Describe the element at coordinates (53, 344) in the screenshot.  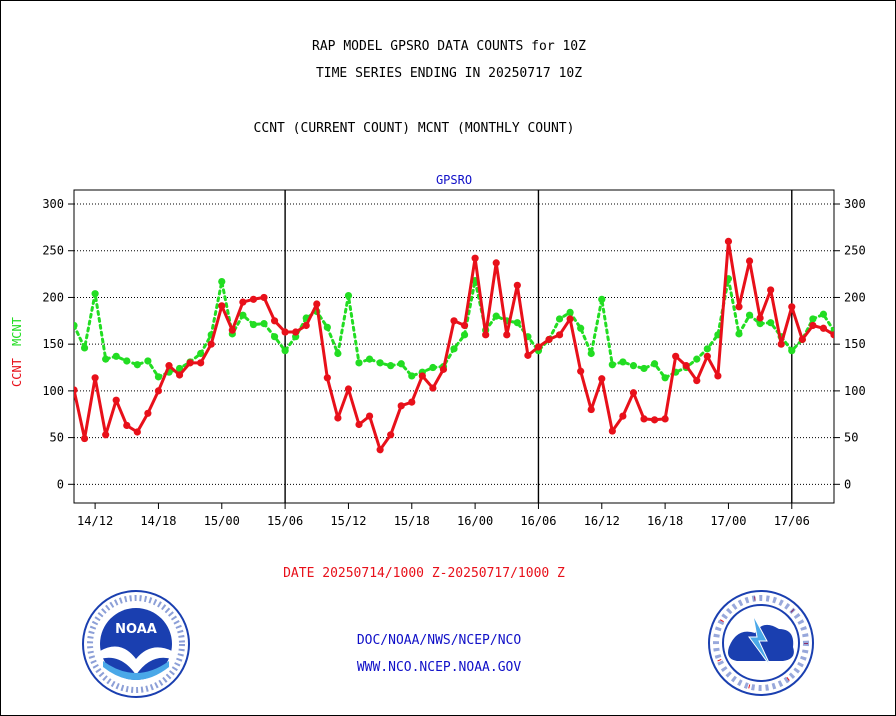
I see `y-tick-label-left: 150` at that location.